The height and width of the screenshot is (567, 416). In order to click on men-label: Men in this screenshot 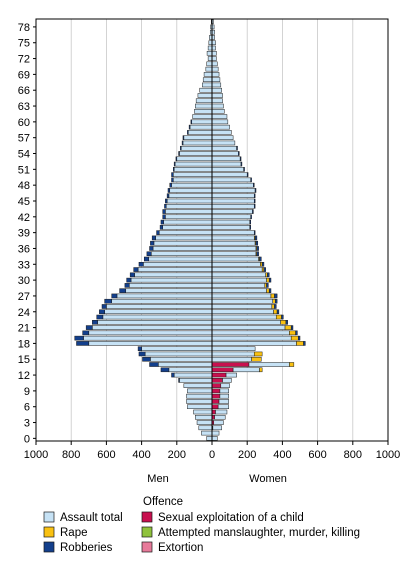, I will do `click(157, 479)`.